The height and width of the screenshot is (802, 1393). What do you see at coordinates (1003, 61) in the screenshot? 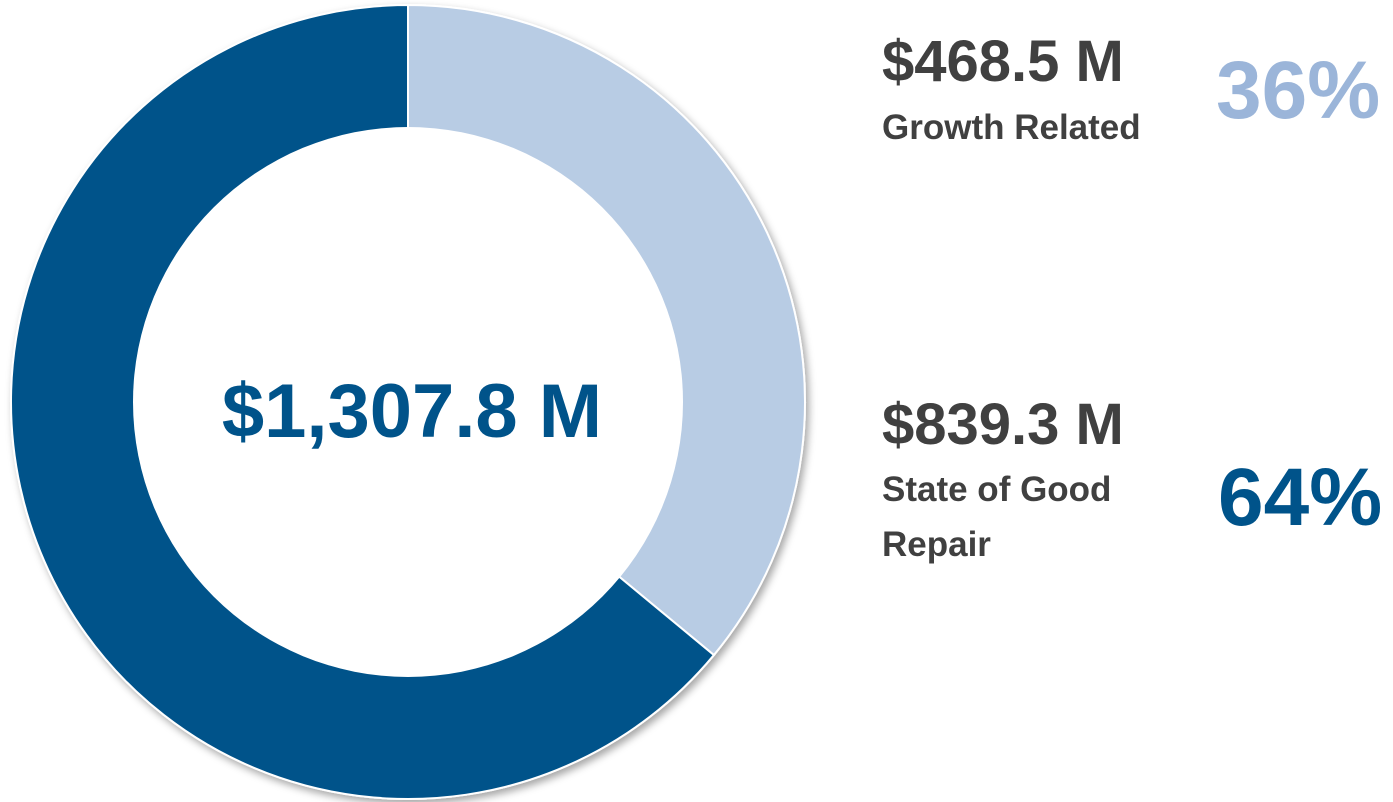
I see `amount-label: $468.5 M` at bounding box center [1003, 61].